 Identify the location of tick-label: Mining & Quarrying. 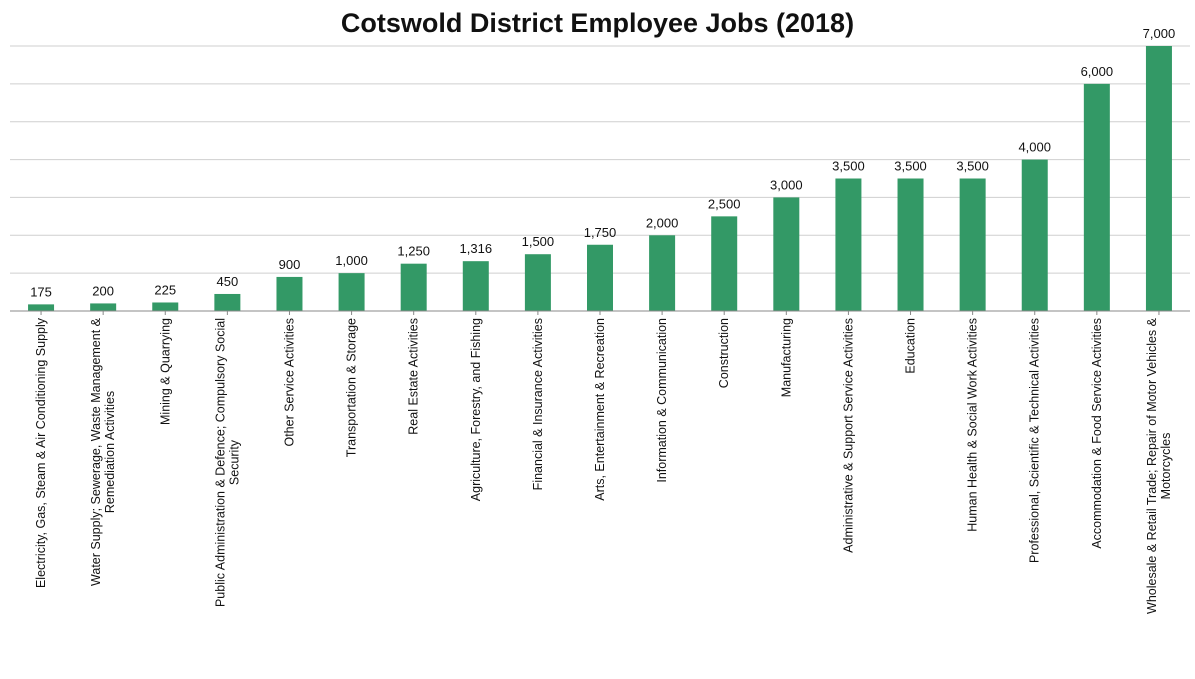
(165, 371).